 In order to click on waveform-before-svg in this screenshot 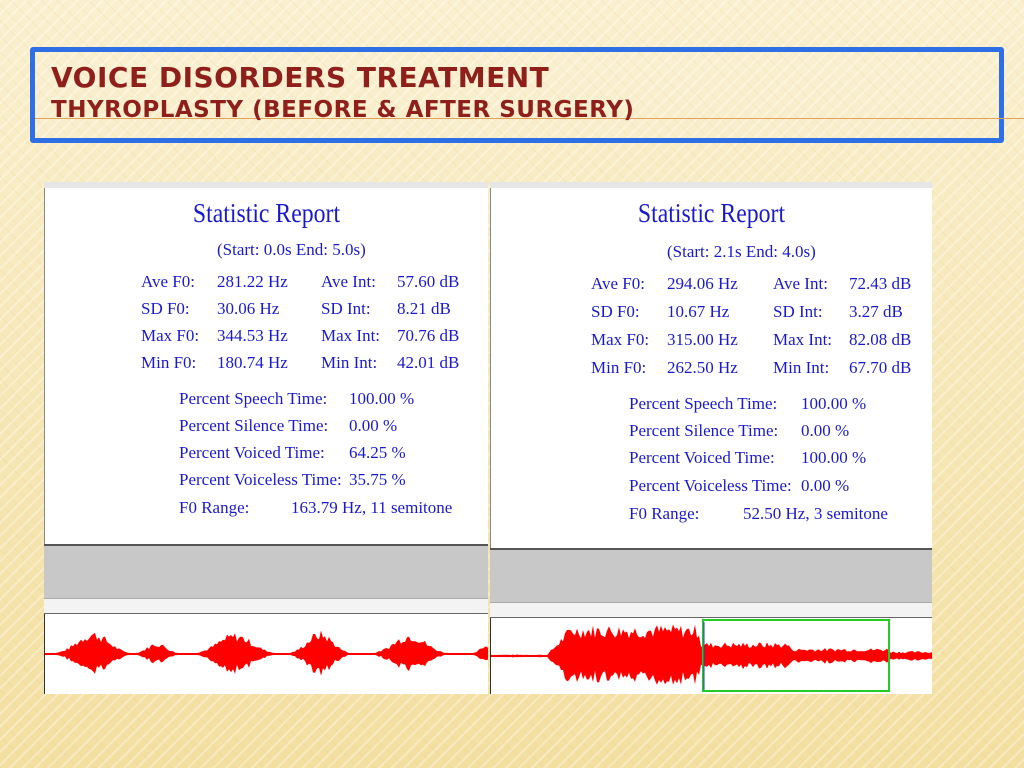, I will do `click(266, 653)`.